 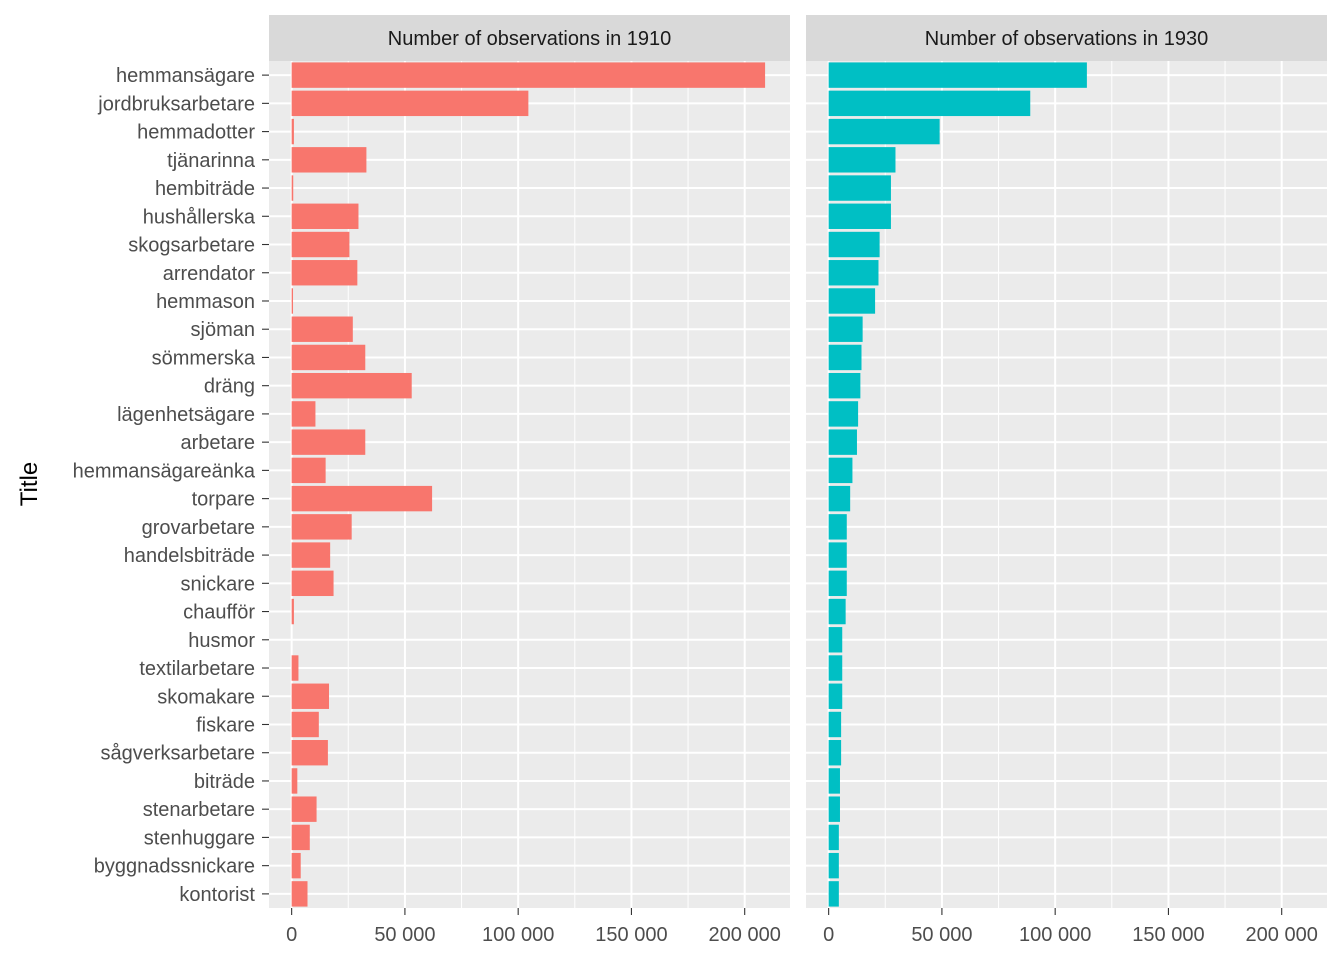 I want to click on y-tick-label: torpare, so click(x=223, y=500).